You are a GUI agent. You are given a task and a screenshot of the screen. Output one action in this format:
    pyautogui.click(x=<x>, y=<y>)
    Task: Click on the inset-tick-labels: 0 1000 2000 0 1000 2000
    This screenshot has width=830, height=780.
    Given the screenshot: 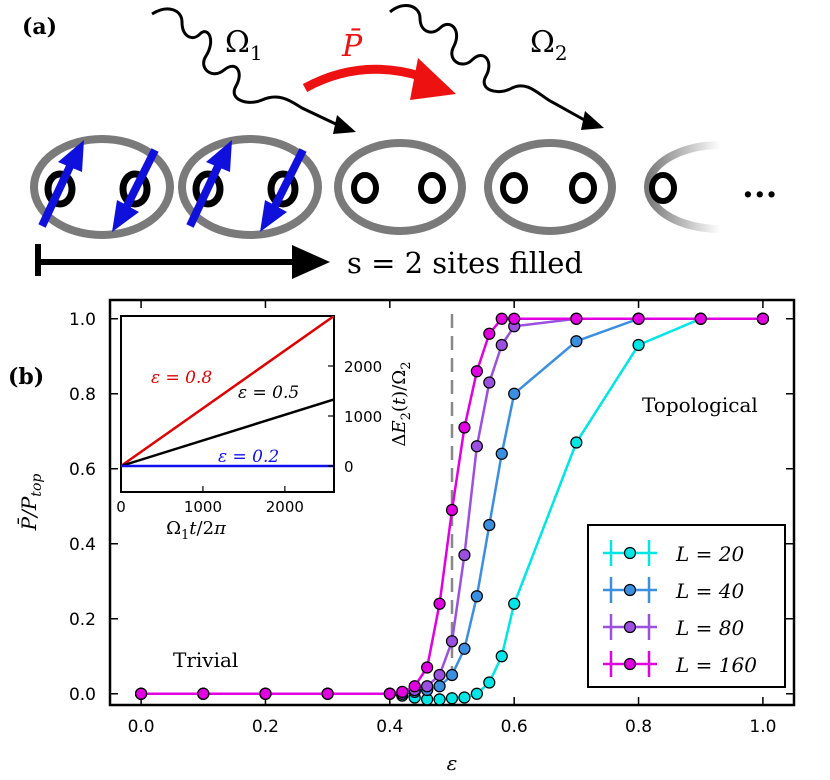 What is the action you would take?
    pyautogui.click(x=249, y=437)
    